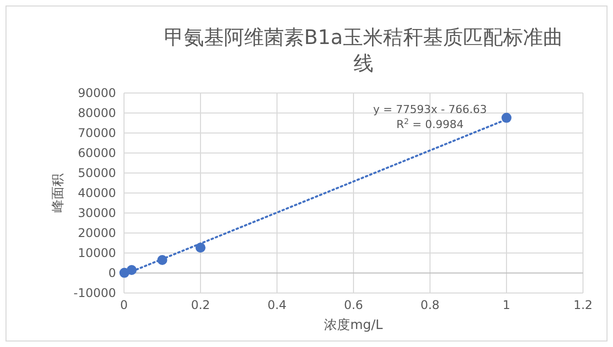 Image resolution: width=613 pixels, height=347 pixels. What do you see at coordinates (277, 305) in the screenshot?
I see `x-tick-label: 0.4` at bounding box center [277, 305].